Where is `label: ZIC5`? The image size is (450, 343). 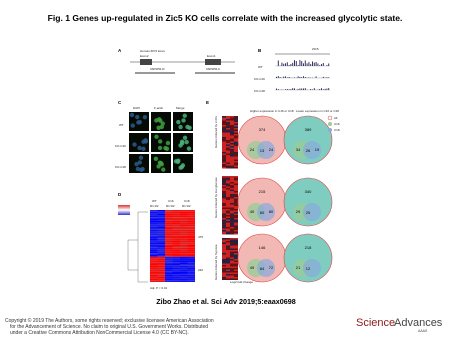 label: ZIC5 is located at coordinates (315, 49).